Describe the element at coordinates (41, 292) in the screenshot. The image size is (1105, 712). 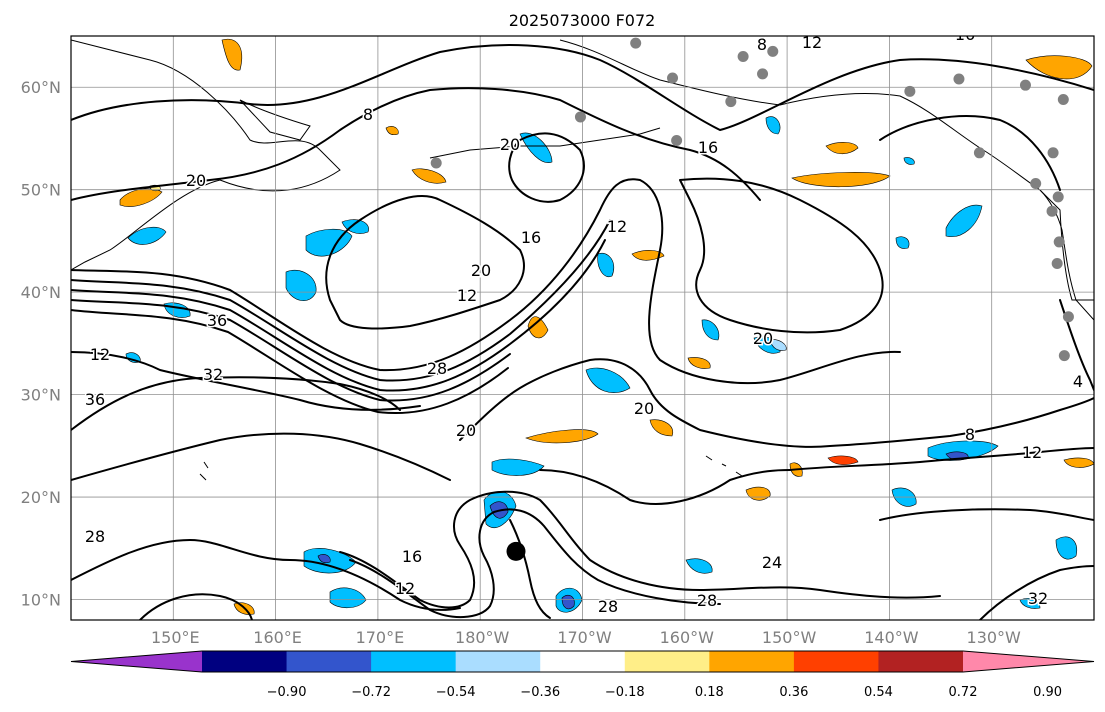
I see `lat-tick-label: 40°N` at that location.